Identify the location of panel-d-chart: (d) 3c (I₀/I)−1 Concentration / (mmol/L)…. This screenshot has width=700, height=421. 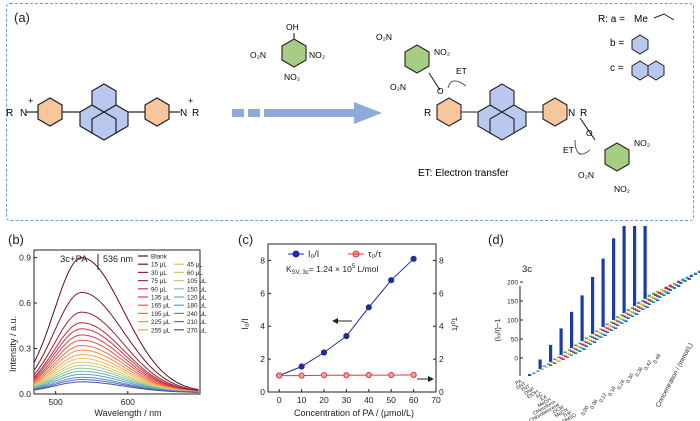
(594, 323).